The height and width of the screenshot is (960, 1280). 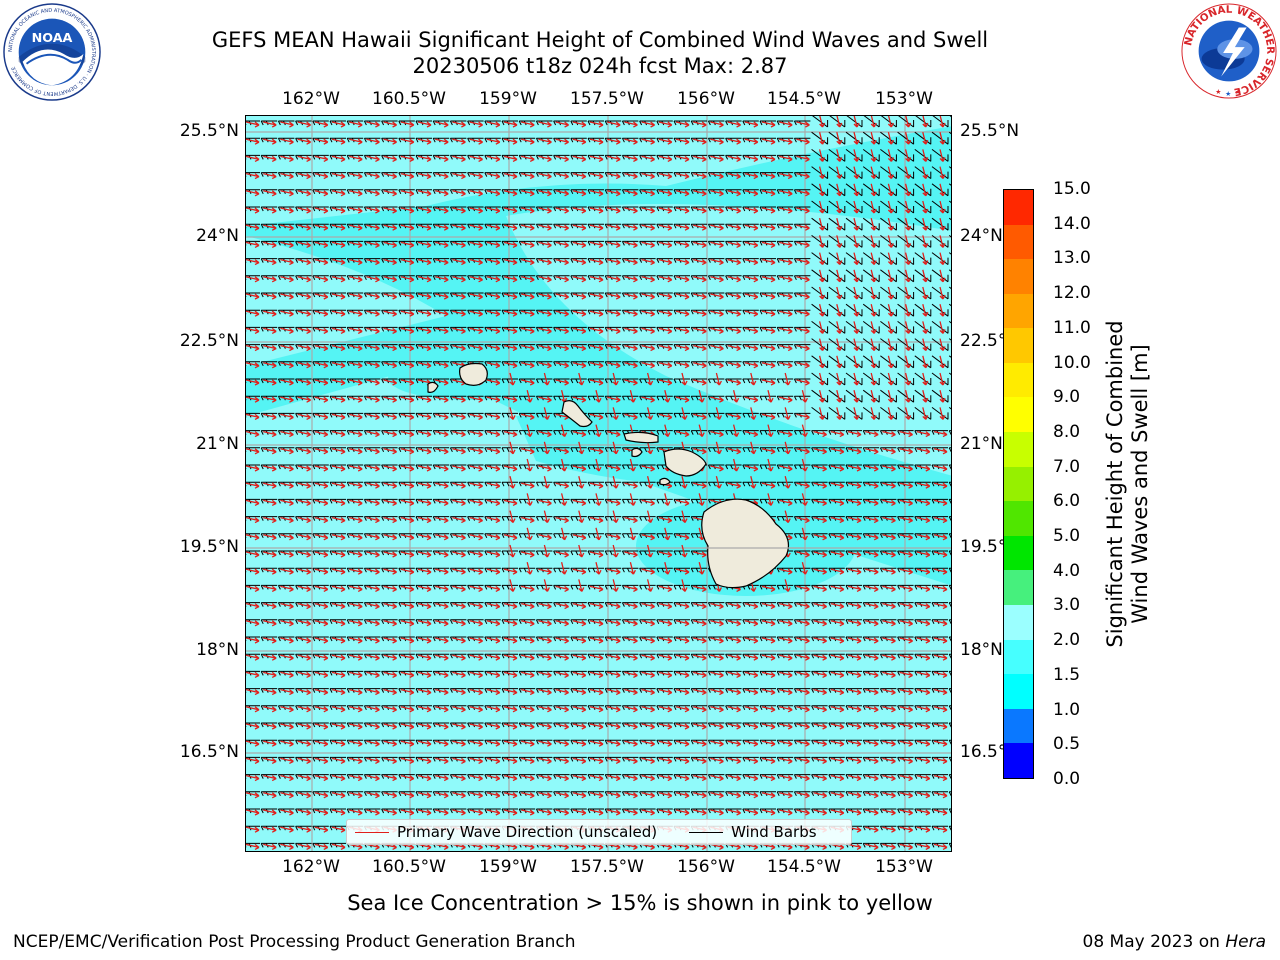 What do you see at coordinates (1072, 223) in the screenshot?
I see `colorbar-tick-label: 14.0` at bounding box center [1072, 223].